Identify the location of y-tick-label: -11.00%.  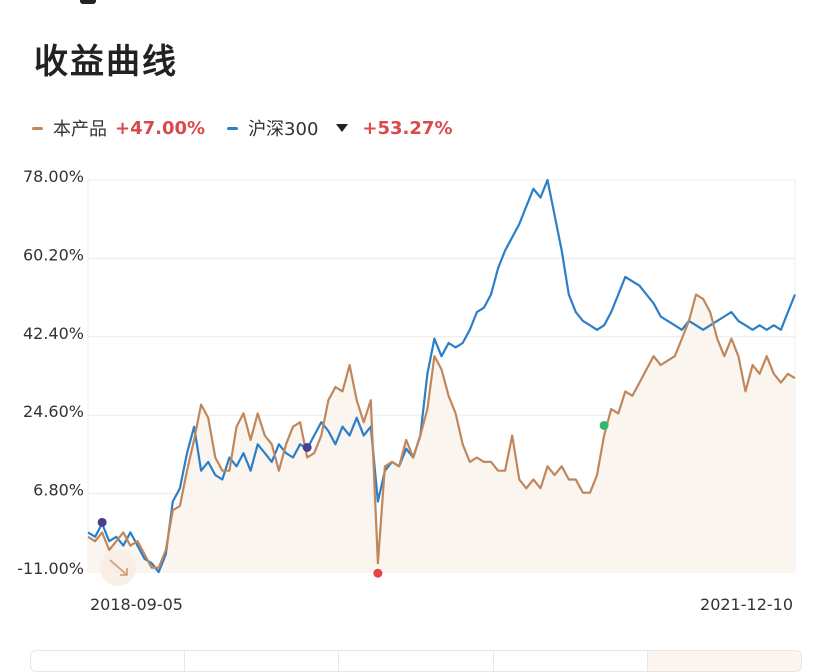
(50, 568).